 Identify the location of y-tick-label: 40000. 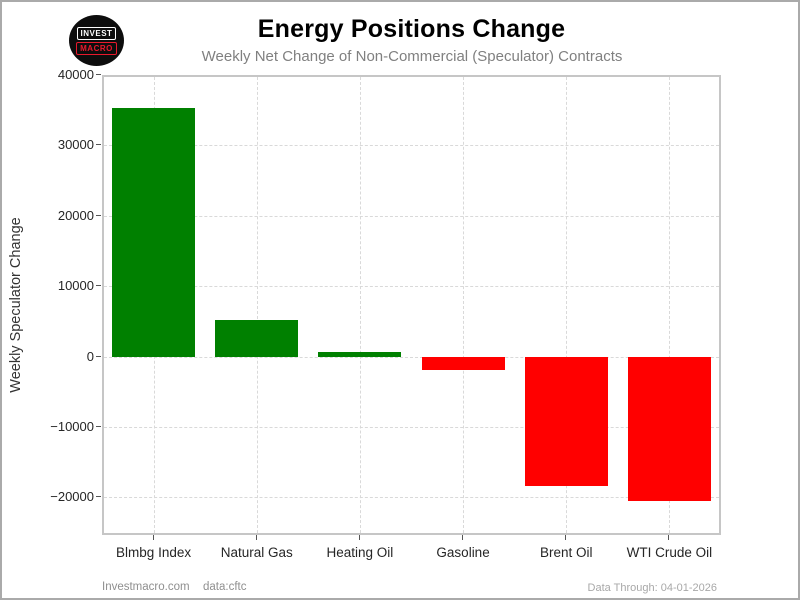
(75, 74).